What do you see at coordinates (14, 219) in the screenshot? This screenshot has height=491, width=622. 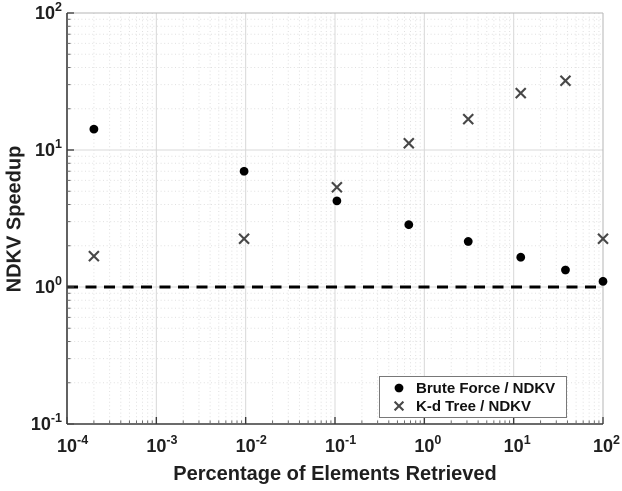 I see `y-axis-label: NDKV Speedup` at bounding box center [14, 219].